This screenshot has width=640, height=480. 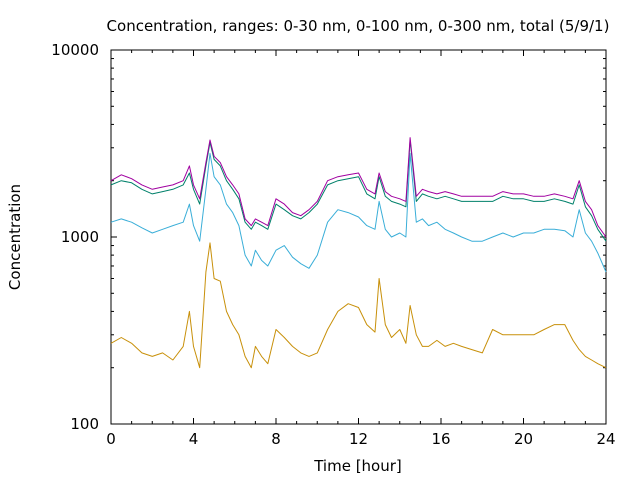 What do you see at coordinates (440, 439) in the screenshot?
I see `x-tick-label: 16` at bounding box center [440, 439].